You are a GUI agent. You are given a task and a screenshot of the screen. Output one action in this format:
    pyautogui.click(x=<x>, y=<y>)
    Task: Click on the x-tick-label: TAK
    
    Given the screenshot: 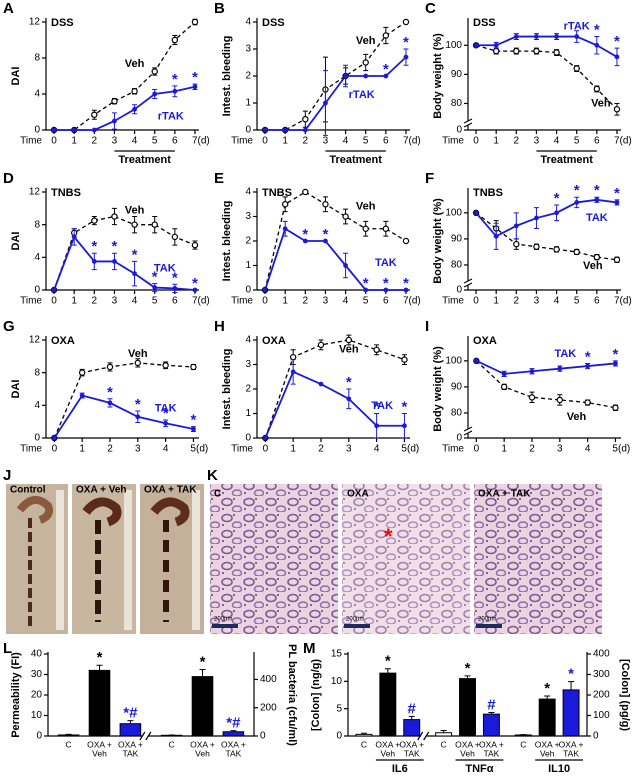 What is the action you would take?
    pyautogui.click(x=412, y=753)
    